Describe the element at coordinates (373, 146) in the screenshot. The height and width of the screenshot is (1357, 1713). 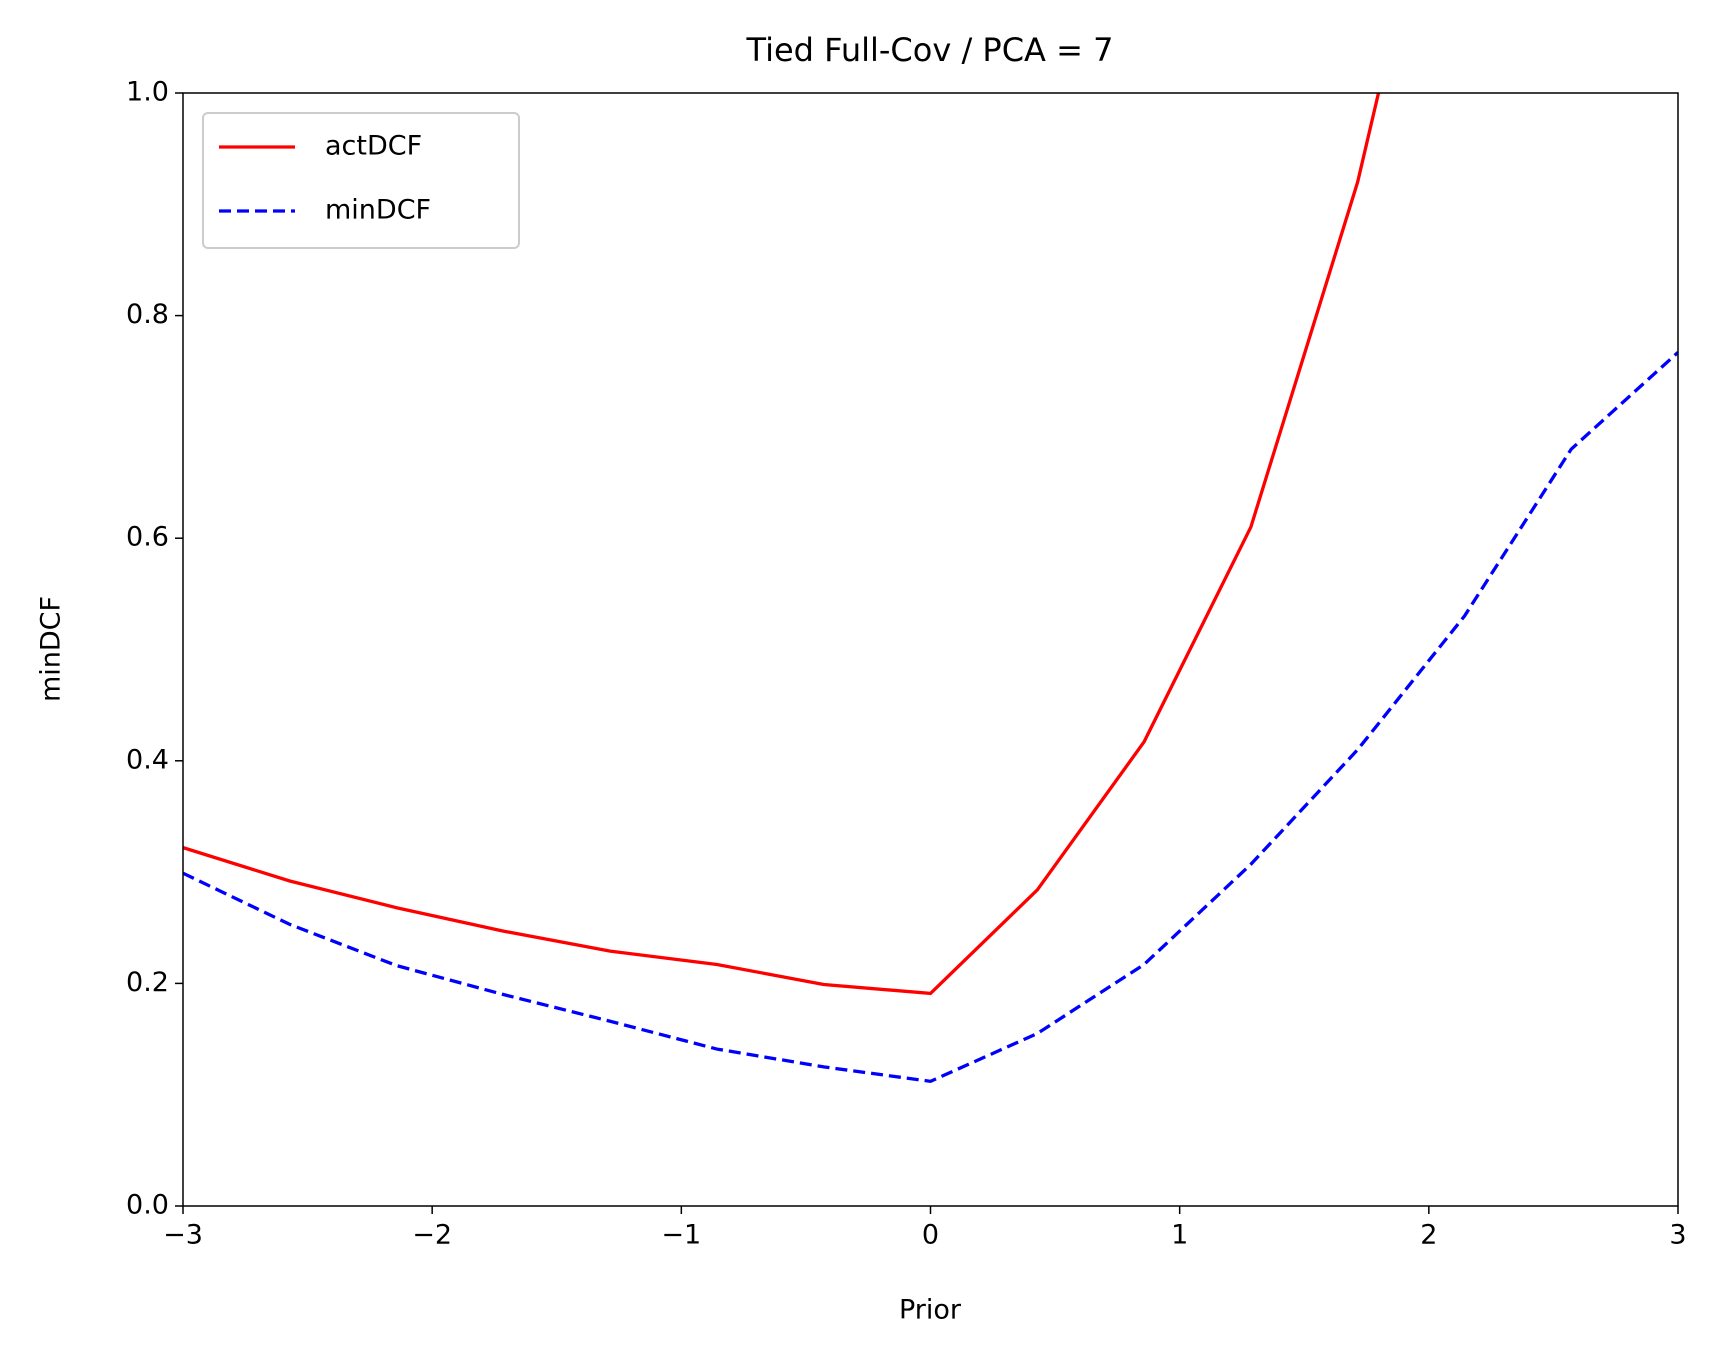
I see `legend-label: actDCF` at that location.